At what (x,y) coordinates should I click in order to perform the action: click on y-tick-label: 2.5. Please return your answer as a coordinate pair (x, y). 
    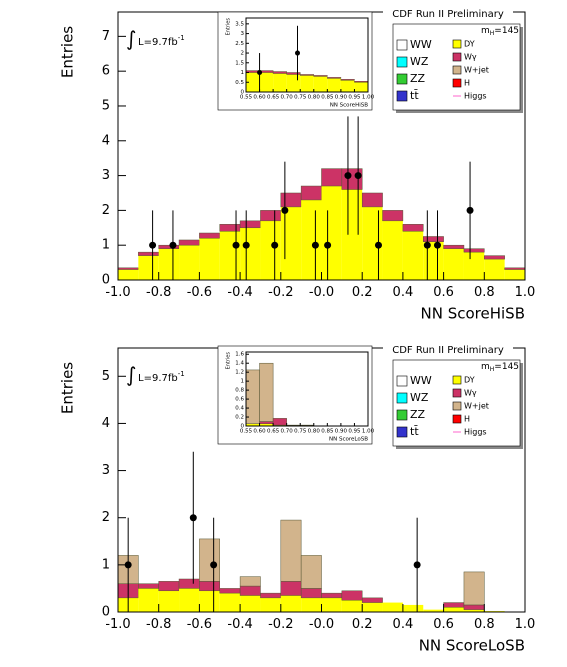
    Looking at the image, I should click on (239, 44).